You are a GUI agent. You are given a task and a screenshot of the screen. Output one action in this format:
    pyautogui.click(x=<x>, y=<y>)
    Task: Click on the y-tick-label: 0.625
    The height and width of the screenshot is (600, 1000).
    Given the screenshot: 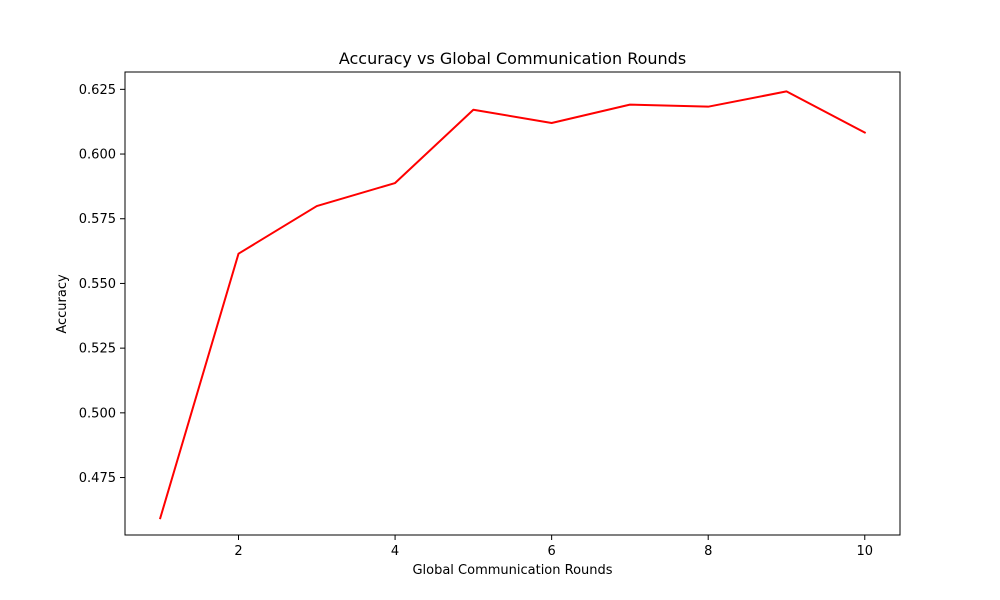 What is the action you would take?
    pyautogui.click(x=97, y=90)
    